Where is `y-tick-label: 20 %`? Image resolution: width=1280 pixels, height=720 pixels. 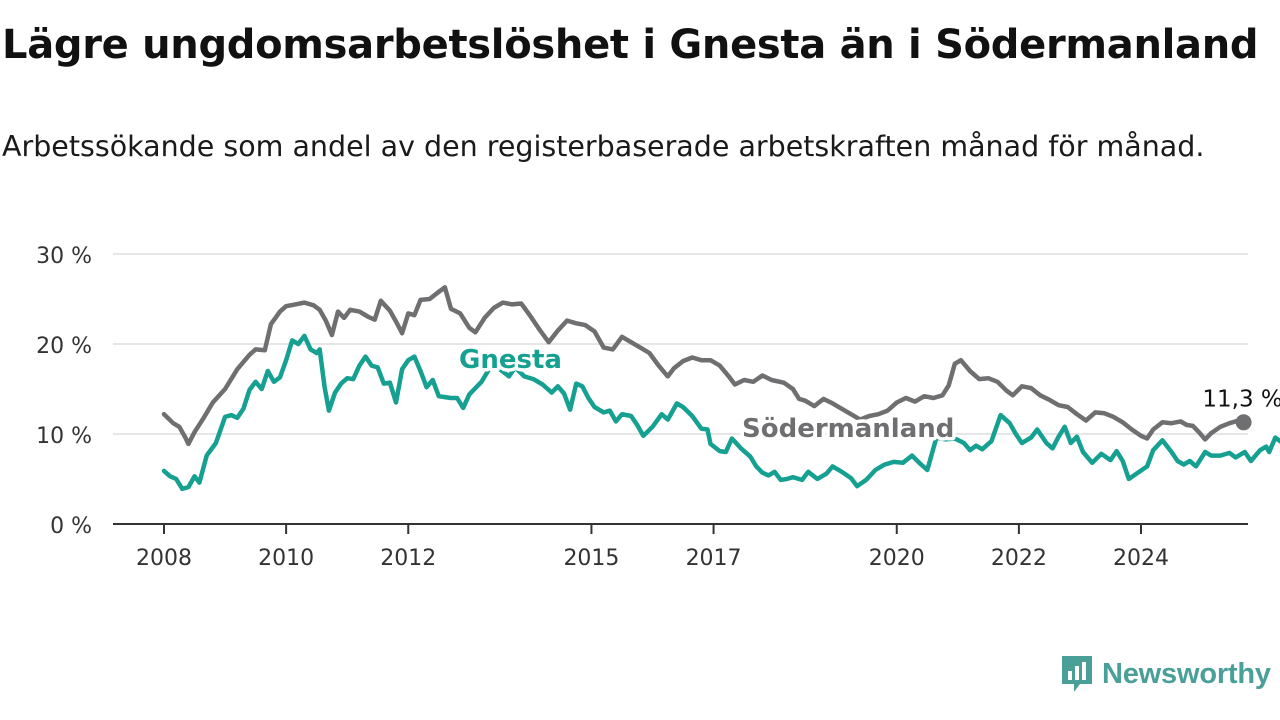 y-tick-label: 20 % is located at coordinates (64, 346).